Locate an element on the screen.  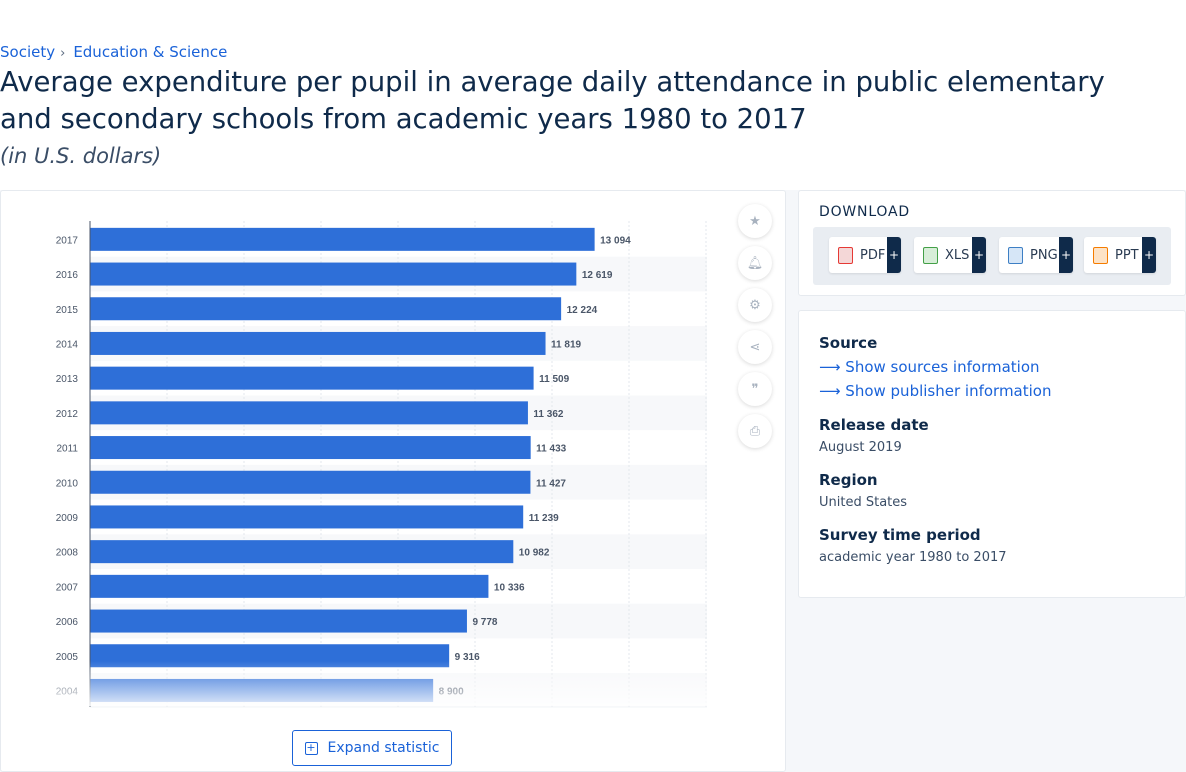
breadcrumb: Society › Education & Science is located at coordinates (113, 52).